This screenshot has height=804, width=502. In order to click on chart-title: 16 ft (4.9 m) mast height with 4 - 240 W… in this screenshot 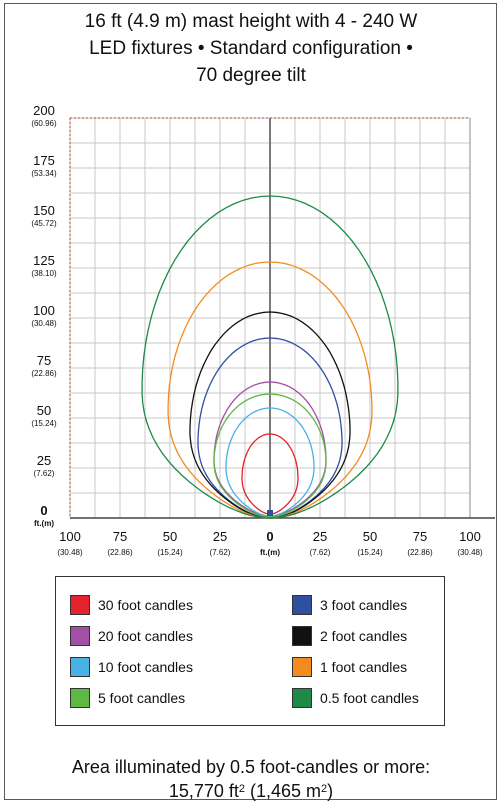, I will do `click(251, 48)`.